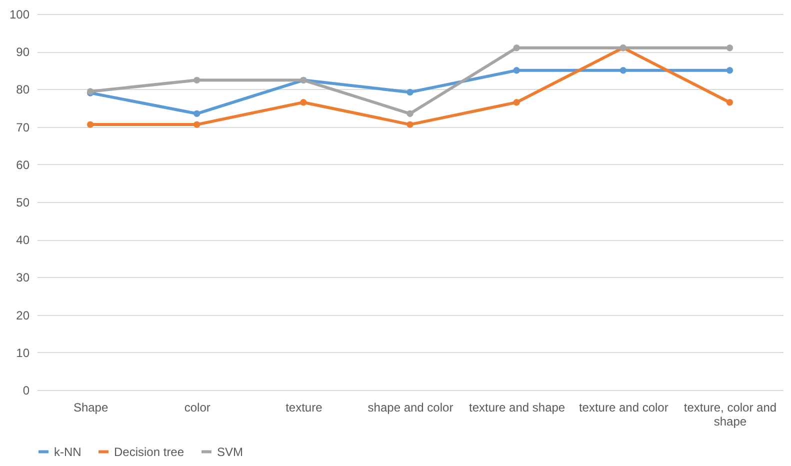 Image resolution: width=791 pixels, height=466 pixels. What do you see at coordinates (23, 165) in the screenshot?
I see `y-tick-label: 60` at bounding box center [23, 165].